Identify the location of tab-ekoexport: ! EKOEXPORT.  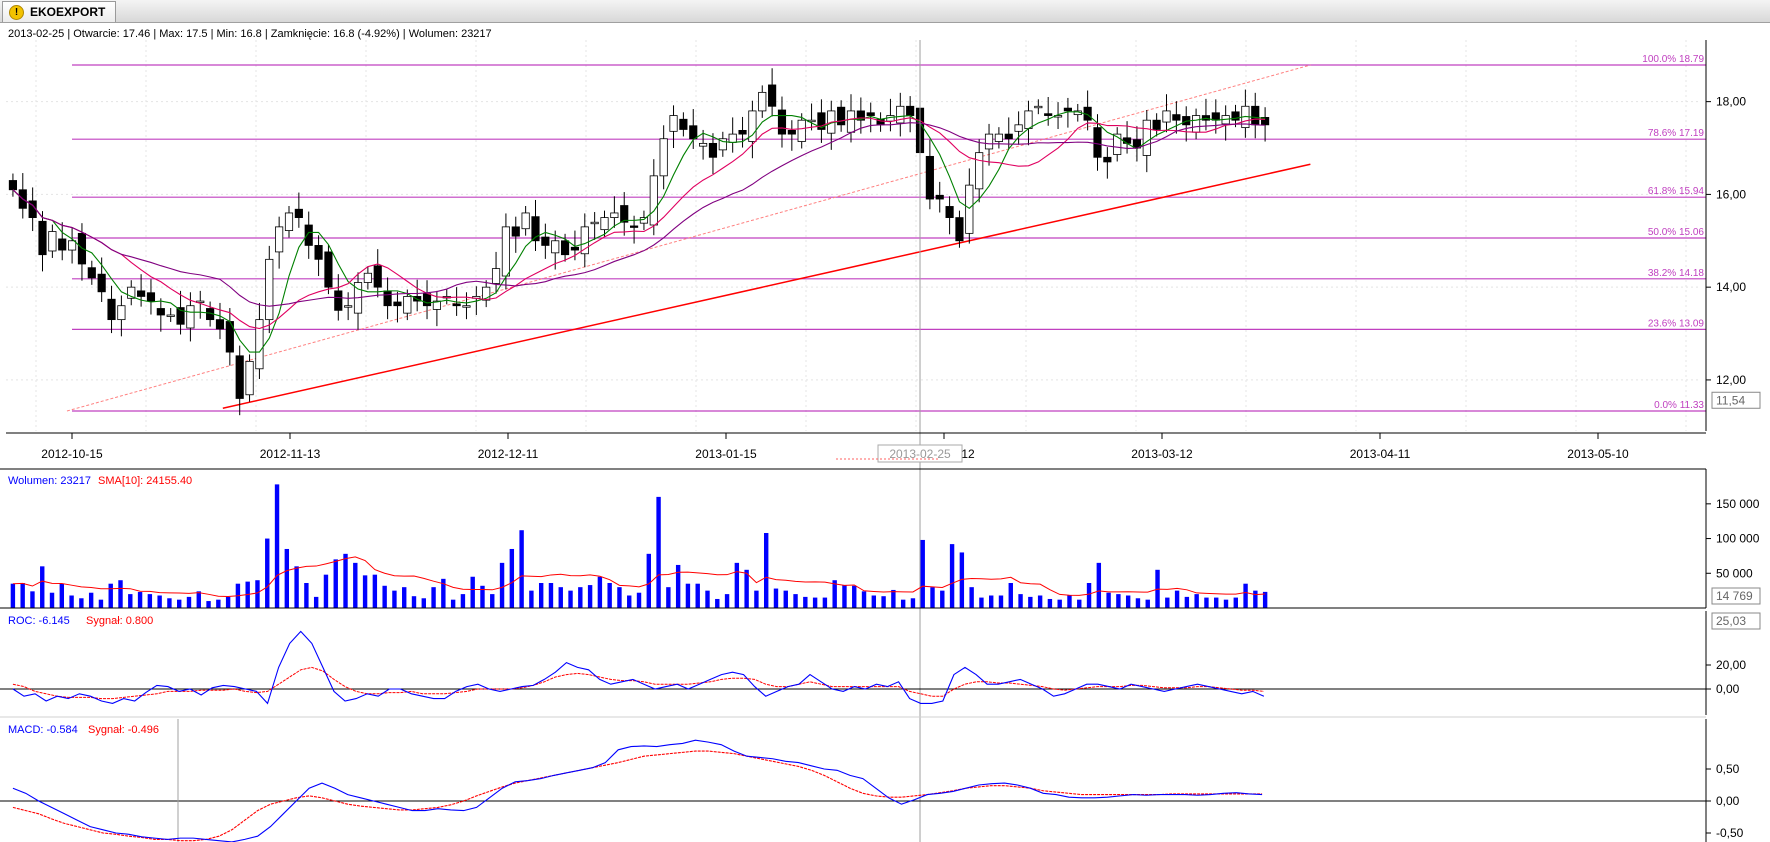
(59, 11).